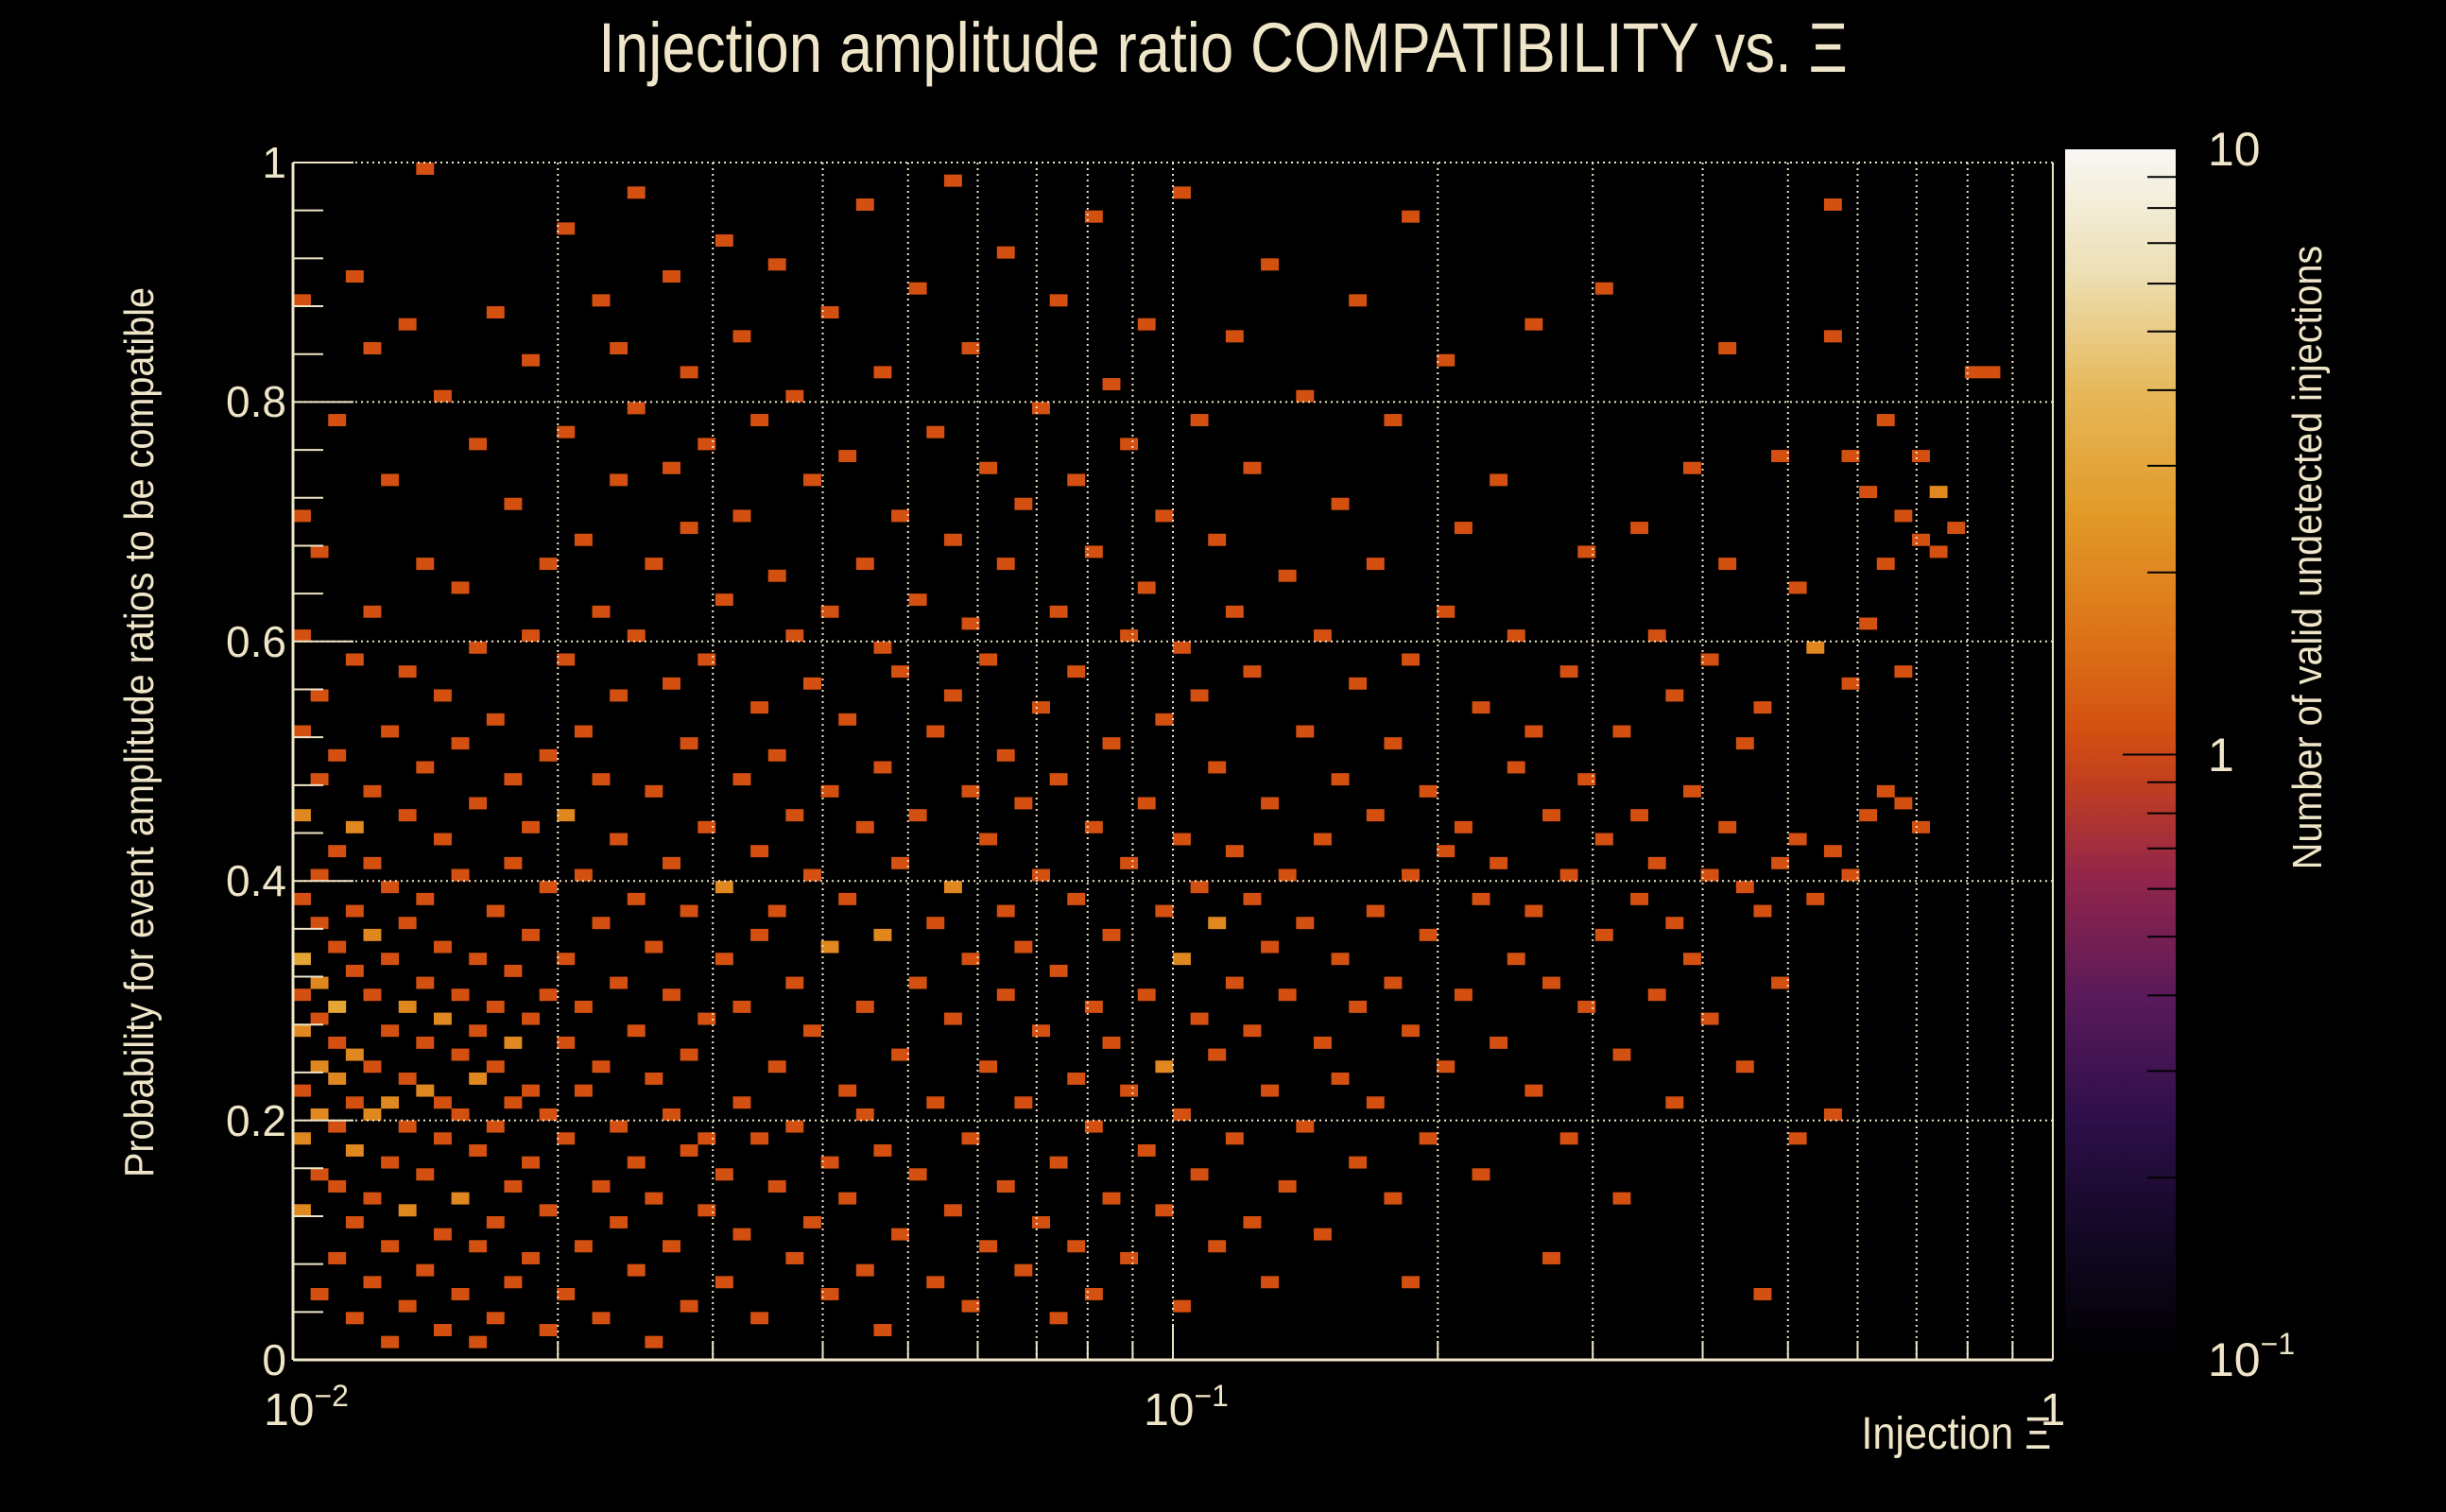 This screenshot has width=2446, height=1512. I want to click on colorbar-tick-label-exponent: −1, so click(2278, 1344).